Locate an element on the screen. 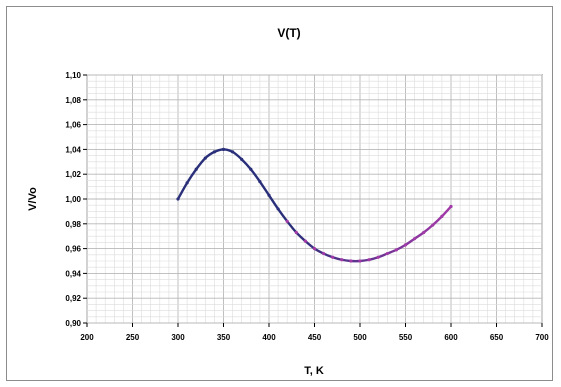  x-tick-label: 400 is located at coordinates (269, 337).